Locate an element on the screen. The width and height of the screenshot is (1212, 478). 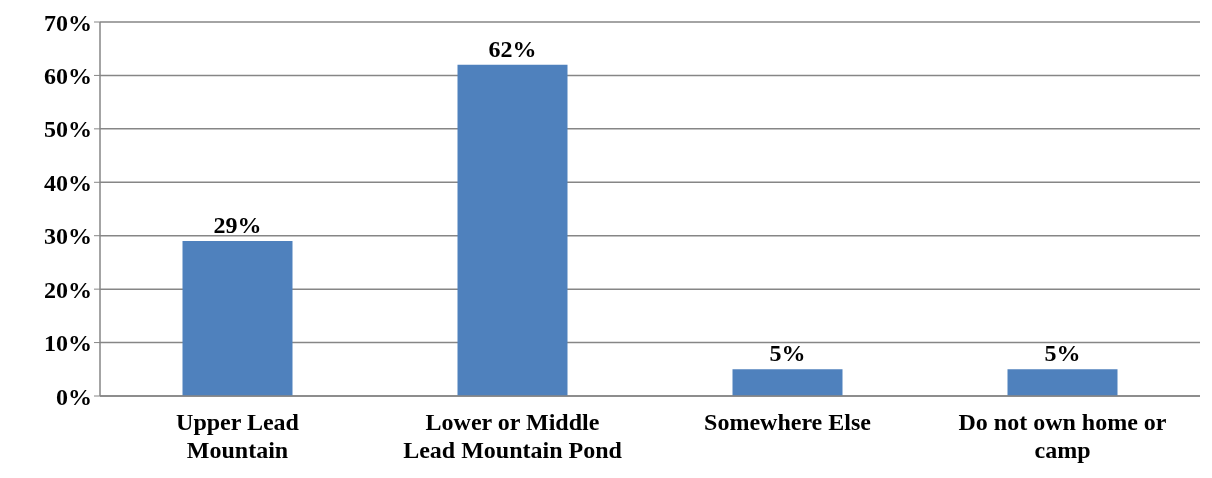
y-tick-label: 30% is located at coordinates (68, 236).